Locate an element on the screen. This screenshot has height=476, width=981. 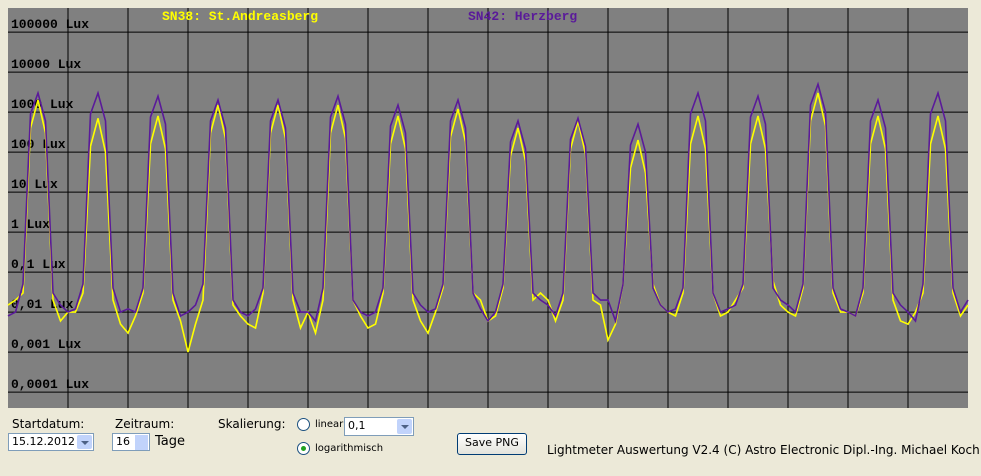
date-value: 15.12.2012 is located at coordinates (43, 441).